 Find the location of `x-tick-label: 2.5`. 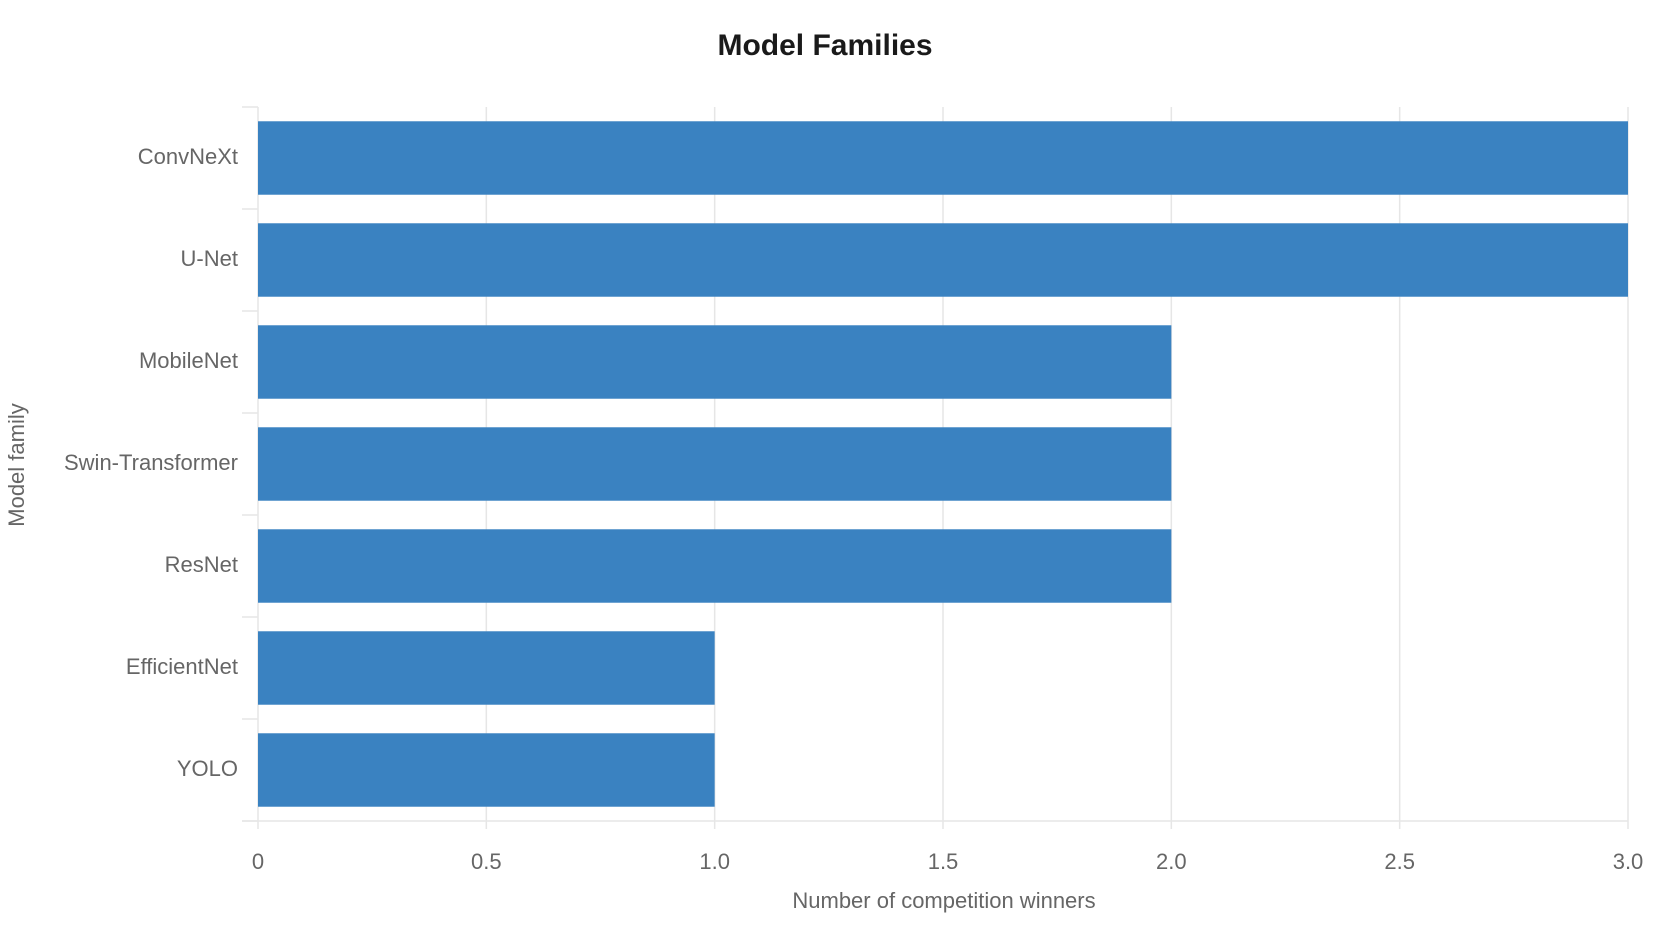

x-tick-label: 2.5 is located at coordinates (1399, 861).